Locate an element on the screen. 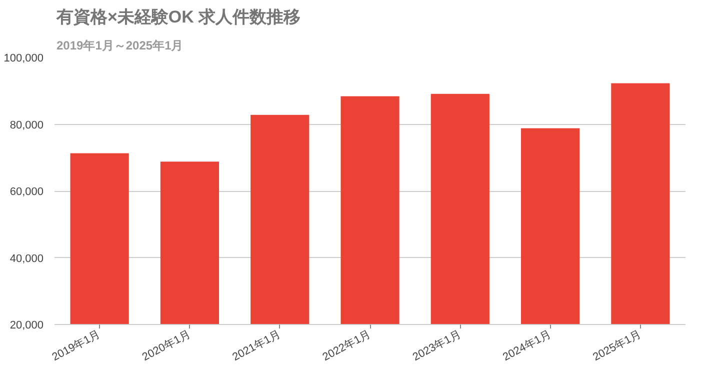 This screenshot has height=371, width=705. x-tick-label: 2020年1月 is located at coordinates (166, 346).